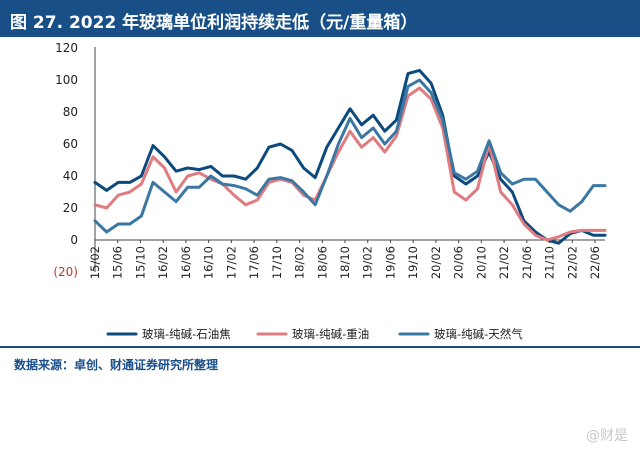 The width and height of the screenshot is (640, 455). Describe the element at coordinates (572, 262) in the screenshot. I see `x-tick-label: 22/02` at that location.